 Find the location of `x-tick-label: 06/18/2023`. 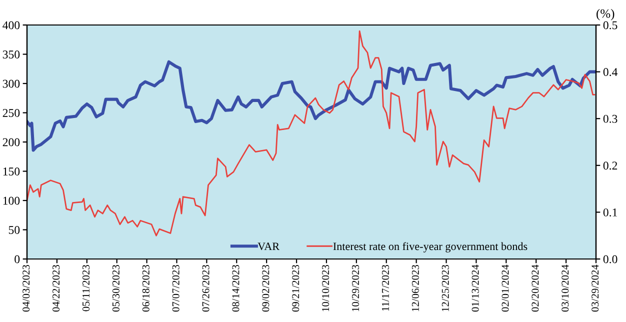

x-tick-label: 06/18/2023 is located at coordinates (146, 288).